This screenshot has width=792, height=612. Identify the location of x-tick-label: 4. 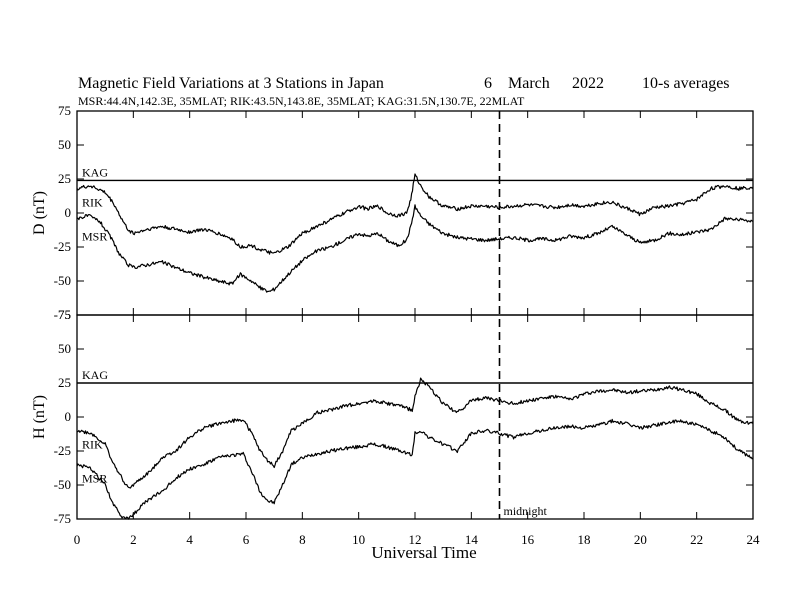
(189, 539).